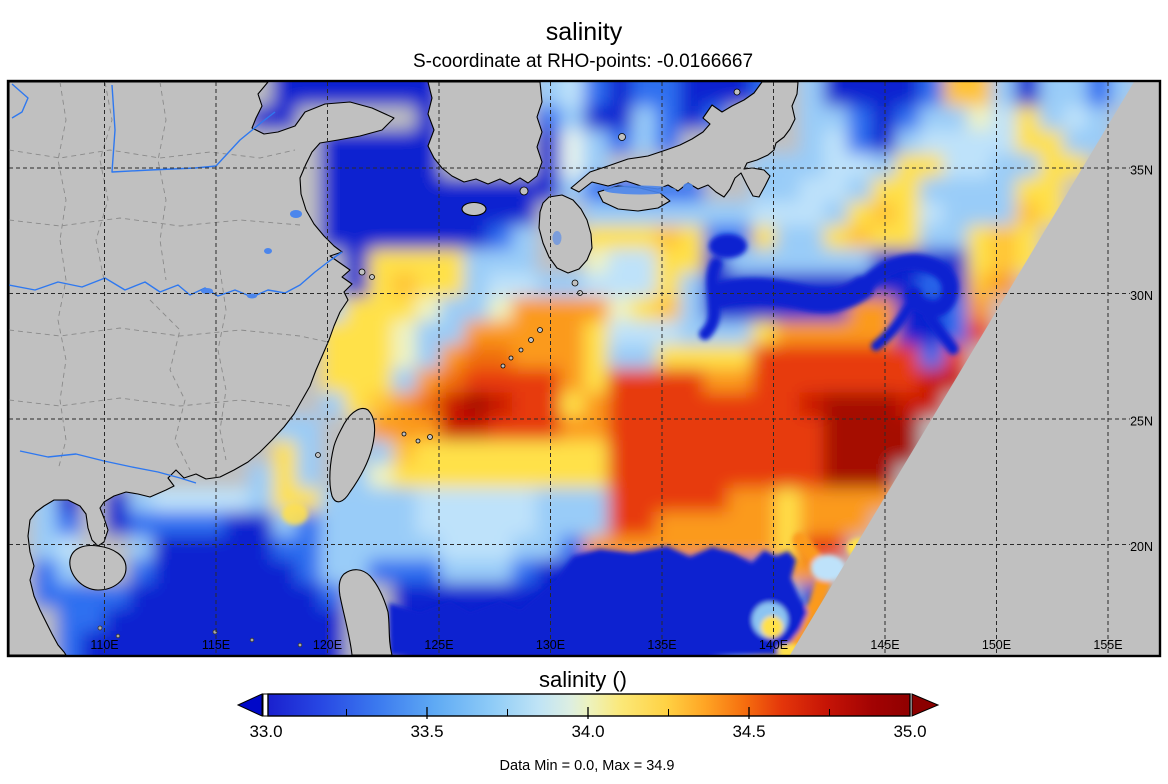  Describe the element at coordinates (327, 645) in the screenshot. I see `svg-text: 120E` at that location.